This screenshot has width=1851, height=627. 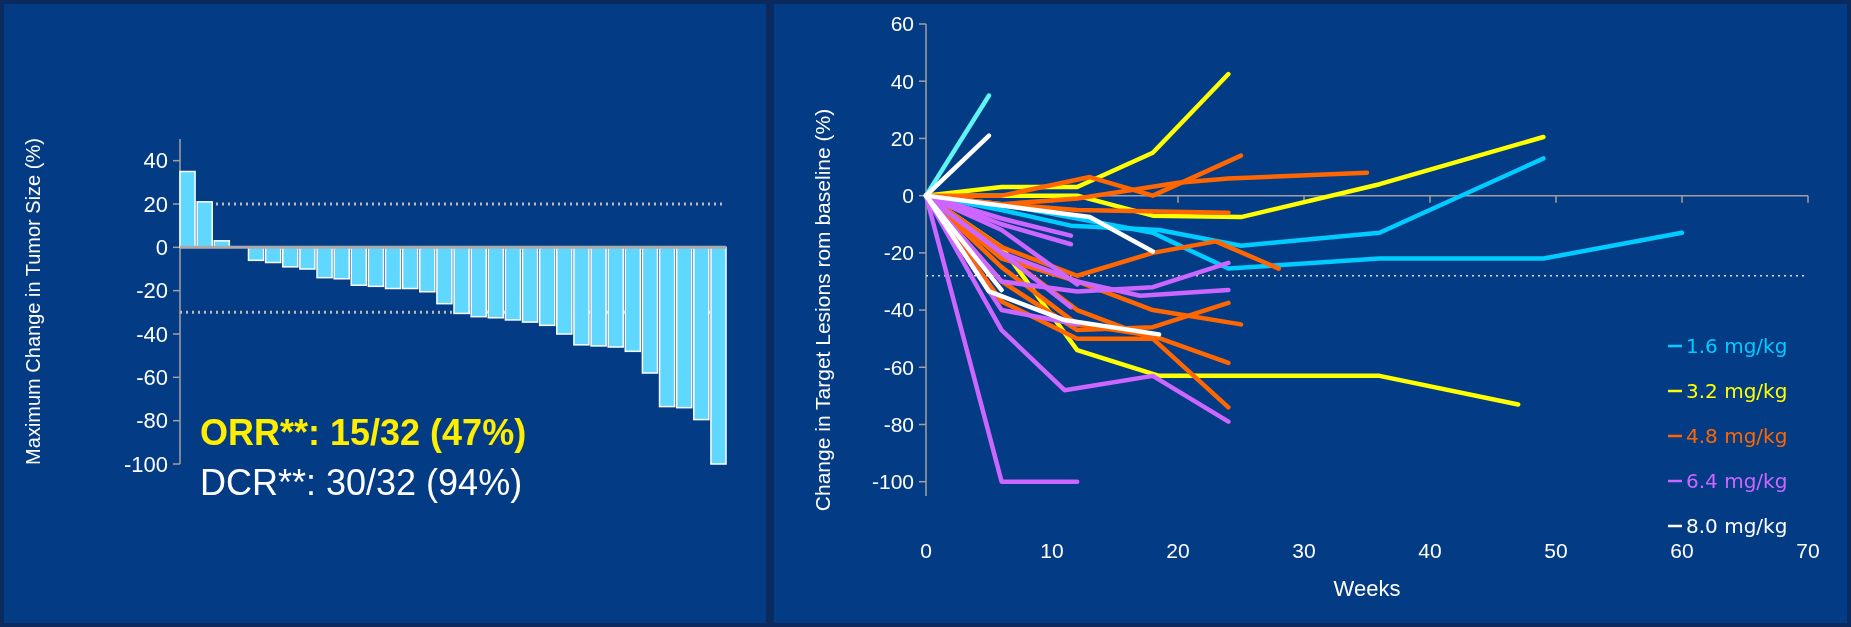 What do you see at coordinates (33, 301) in the screenshot?
I see `y-axis-title: Maximum Change in Tumor Size (%)` at bounding box center [33, 301].